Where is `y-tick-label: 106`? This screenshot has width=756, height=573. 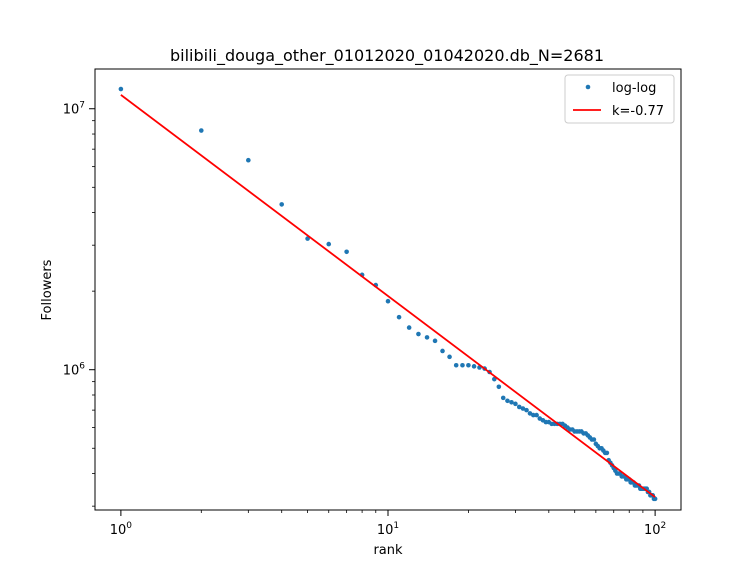 y-tick-label: 106 is located at coordinates (74, 370).